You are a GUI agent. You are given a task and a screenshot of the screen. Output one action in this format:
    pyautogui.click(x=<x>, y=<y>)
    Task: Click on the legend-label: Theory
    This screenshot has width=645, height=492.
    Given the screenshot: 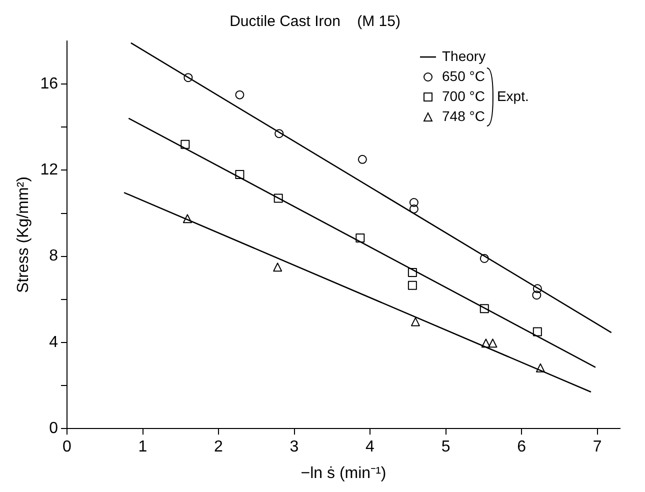 What is the action you would take?
    pyautogui.click(x=464, y=56)
    